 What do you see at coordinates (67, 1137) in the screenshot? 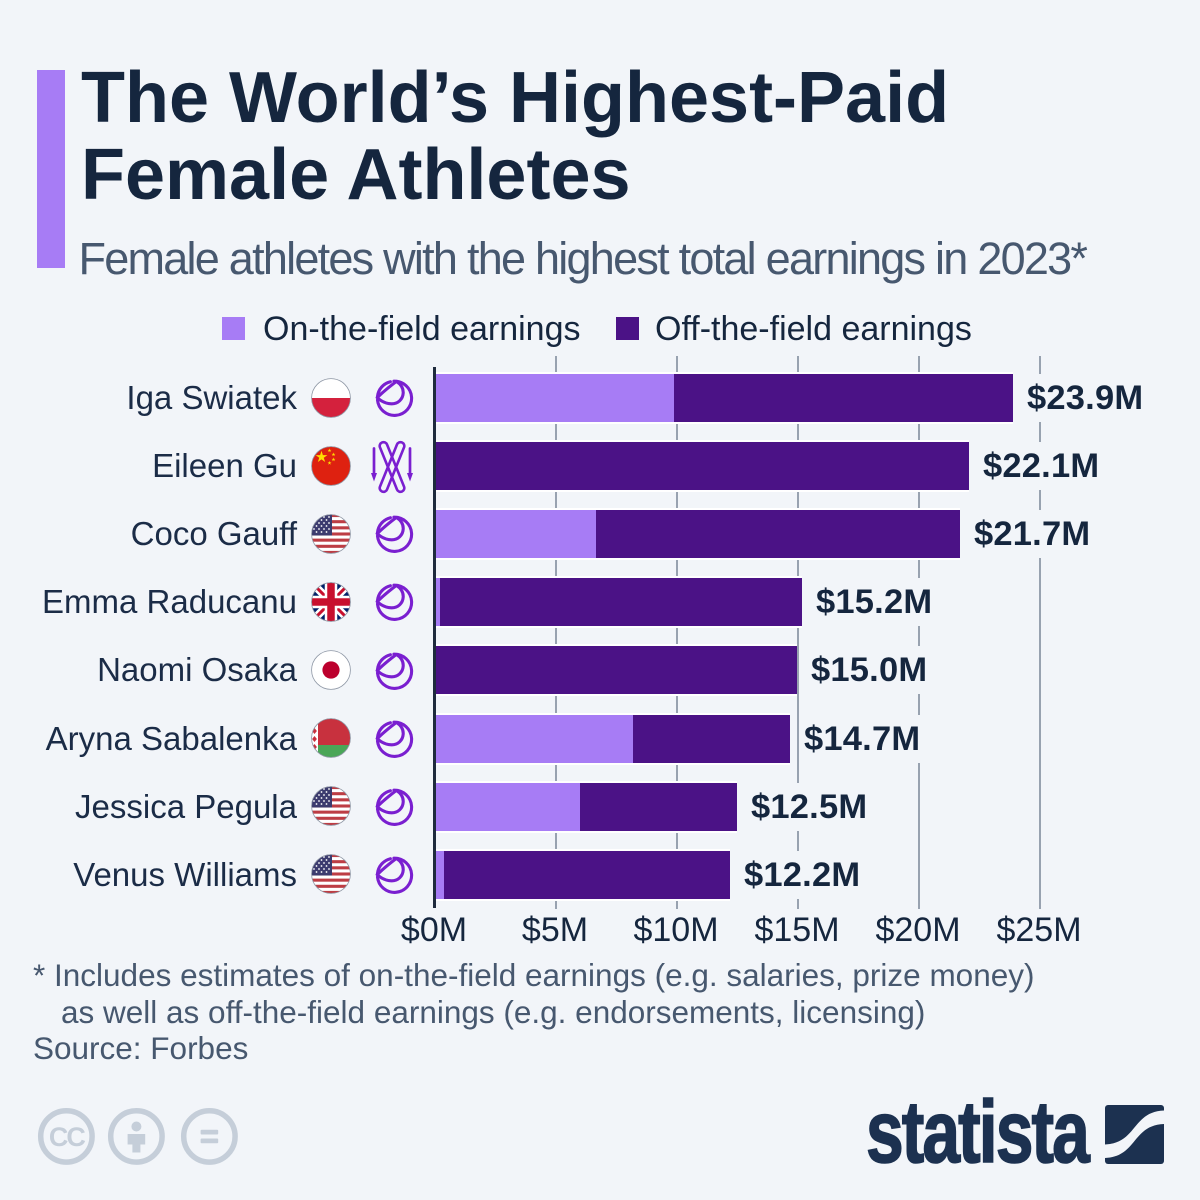
I see `svg-text: CC` at bounding box center [67, 1137].